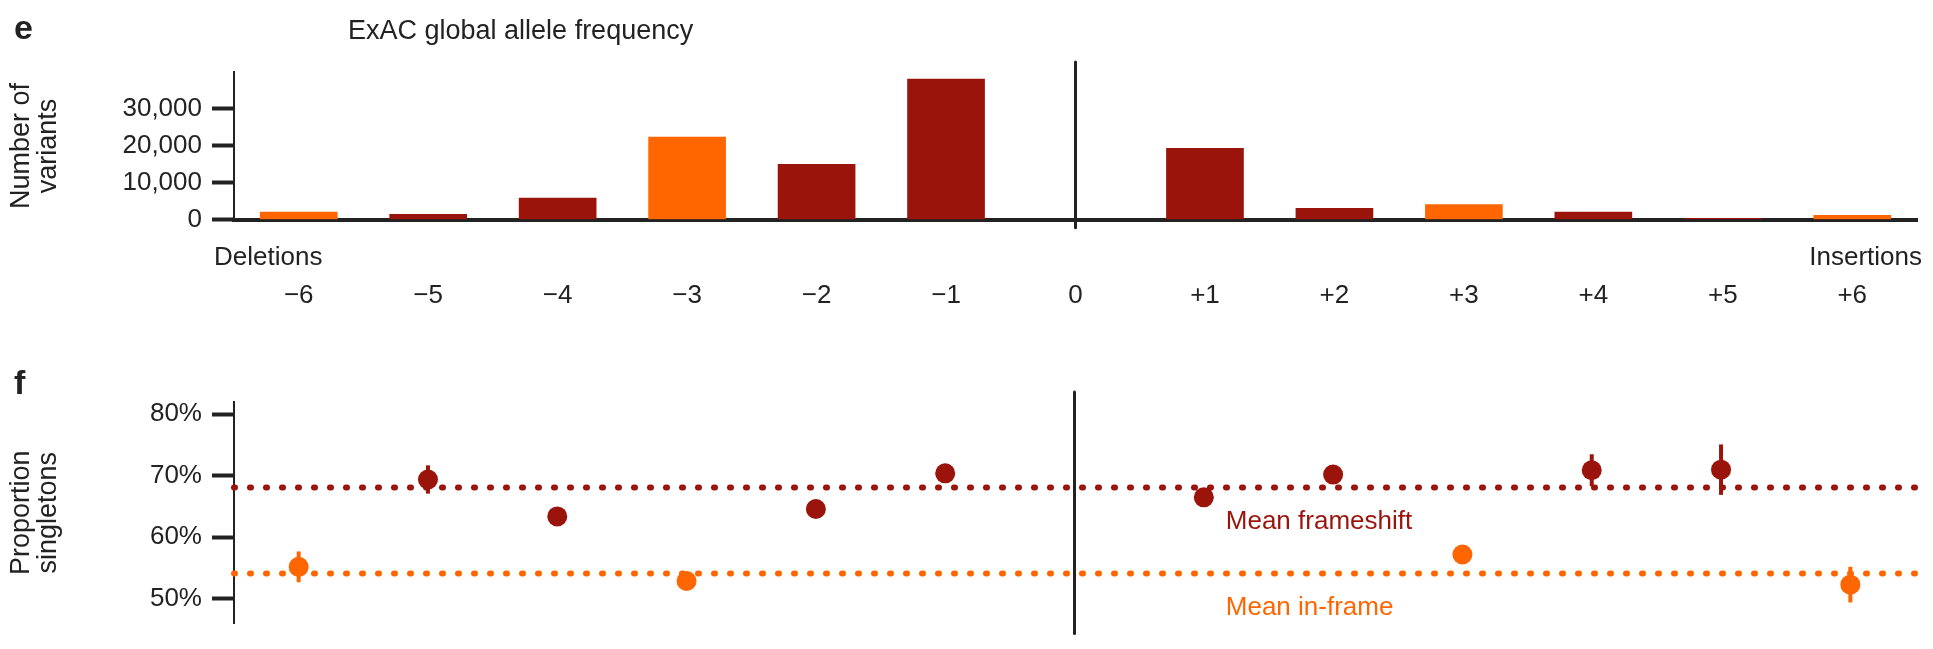  I want to click on y-axis-title: Number of variants, so click(33, 145).